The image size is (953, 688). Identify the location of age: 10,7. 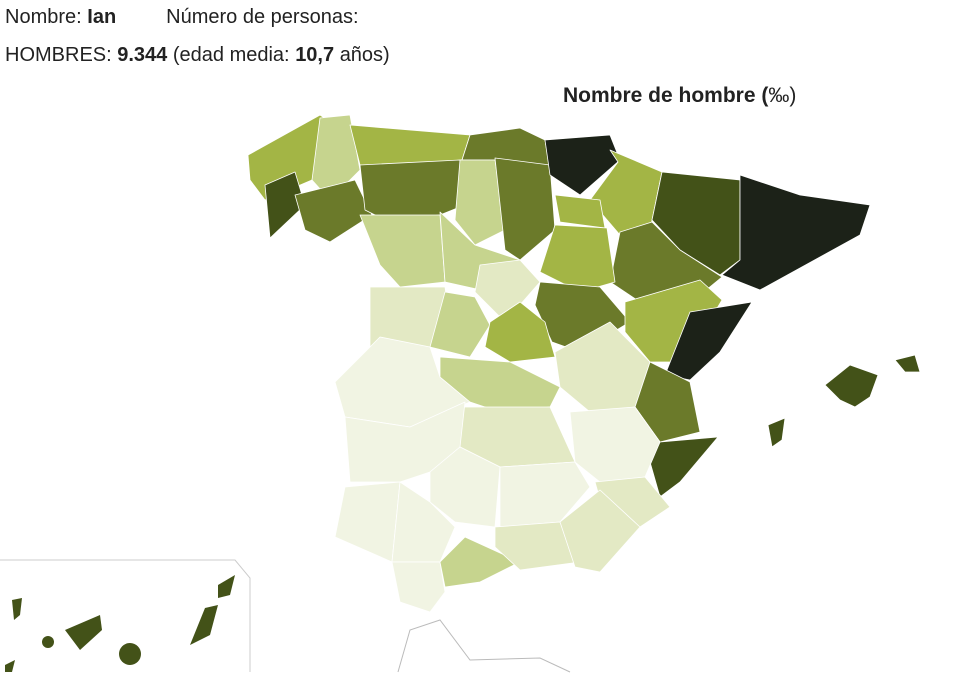
(315, 55).